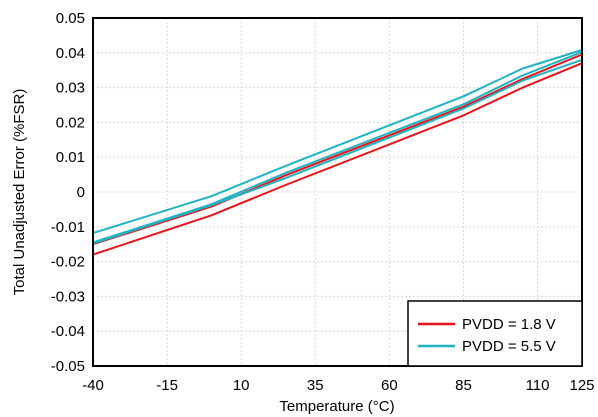  What do you see at coordinates (538, 385) in the screenshot?
I see `x-tick-label: 110` at bounding box center [538, 385].